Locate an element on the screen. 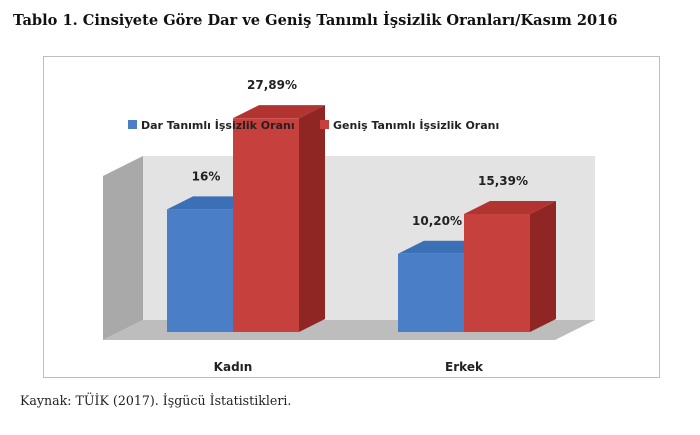  legend-label: Geniş Tanımlı İşsizlik Oranı is located at coordinates (416, 125).